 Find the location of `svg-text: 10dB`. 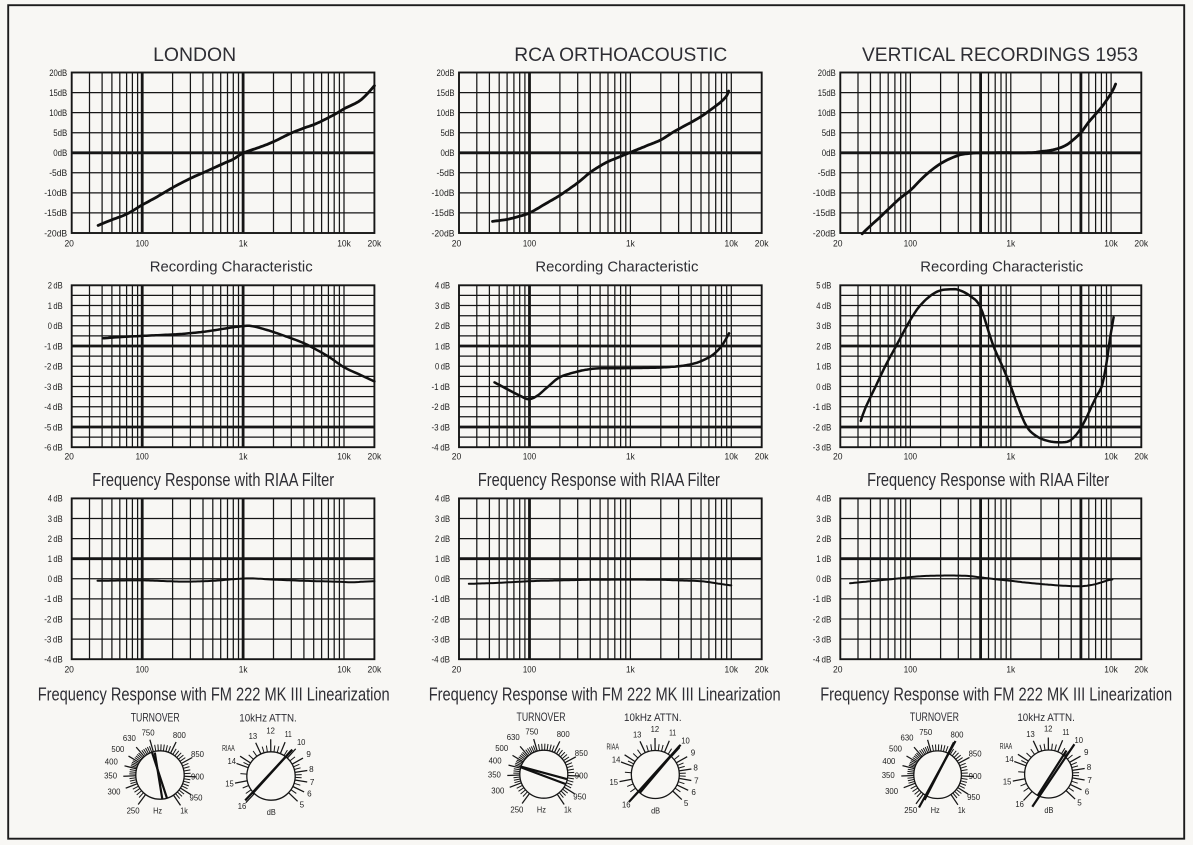

svg-text: 10dB is located at coordinates (58, 113).